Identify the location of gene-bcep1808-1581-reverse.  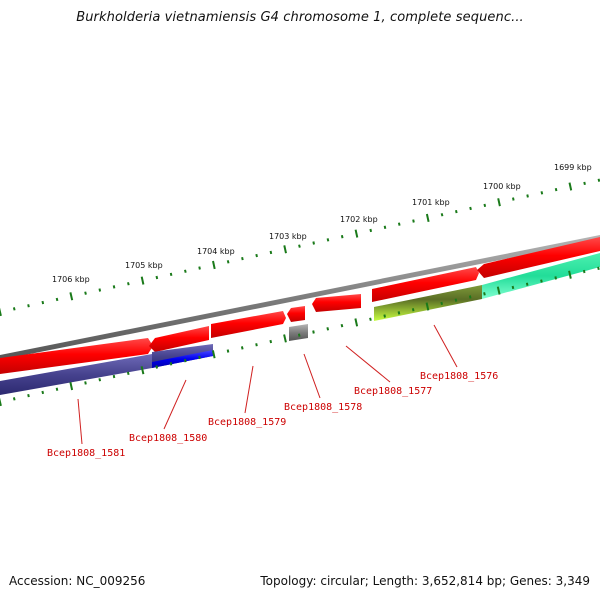
(76, 374).